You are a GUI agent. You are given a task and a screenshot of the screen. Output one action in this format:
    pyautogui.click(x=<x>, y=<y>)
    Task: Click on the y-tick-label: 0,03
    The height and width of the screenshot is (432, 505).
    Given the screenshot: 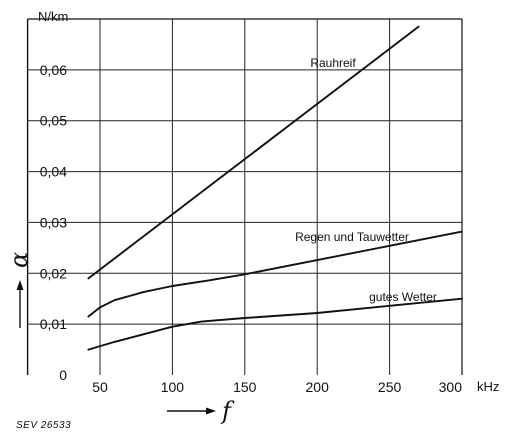 What is the action you would take?
    pyautogui.click(x=53, y=222)
    